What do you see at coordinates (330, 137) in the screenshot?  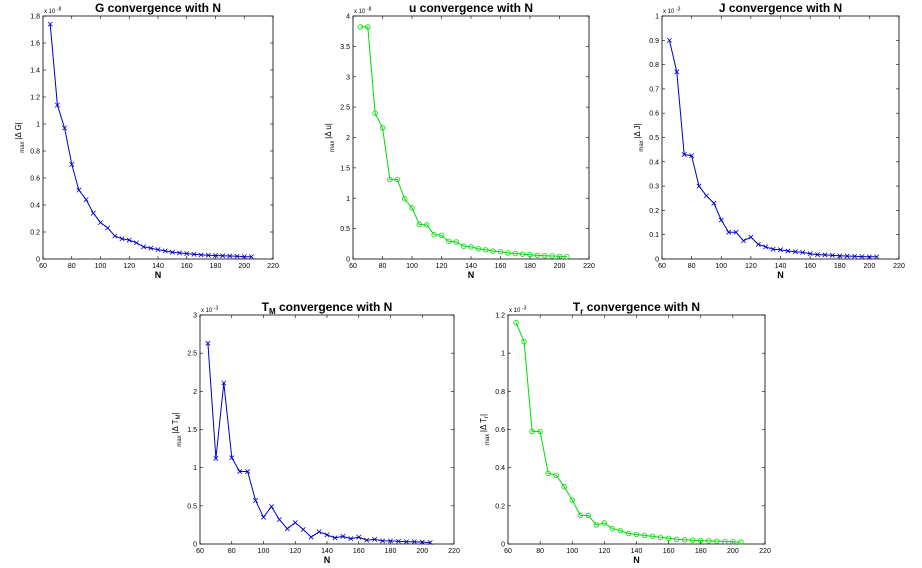 I see `y-axis-label: max |Δ u|` at bounding box center [330, 137].